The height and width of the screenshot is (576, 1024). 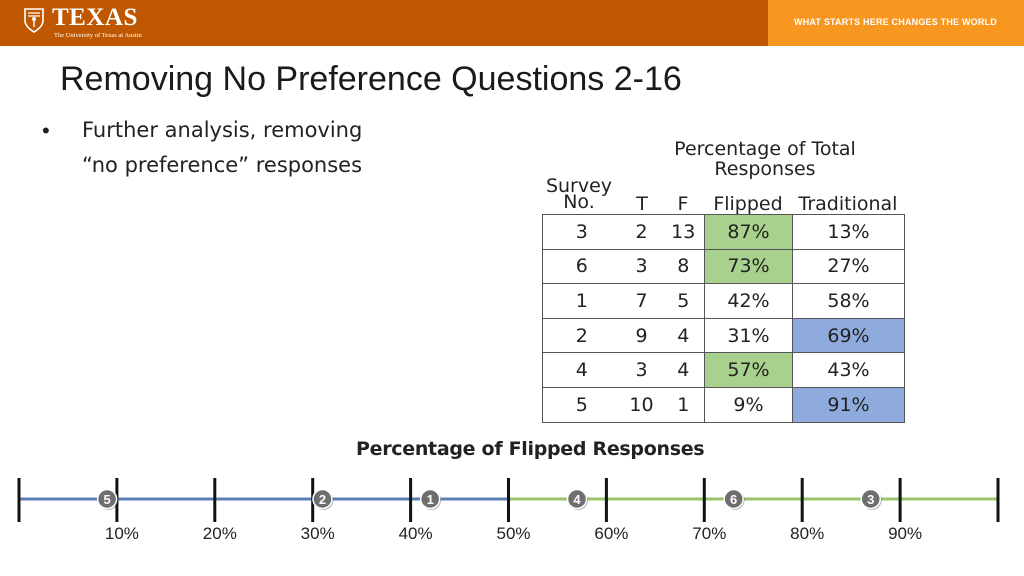 I want to click on slide-title: Removing No Preference Questions 2-16, so click(x=371, y=79).